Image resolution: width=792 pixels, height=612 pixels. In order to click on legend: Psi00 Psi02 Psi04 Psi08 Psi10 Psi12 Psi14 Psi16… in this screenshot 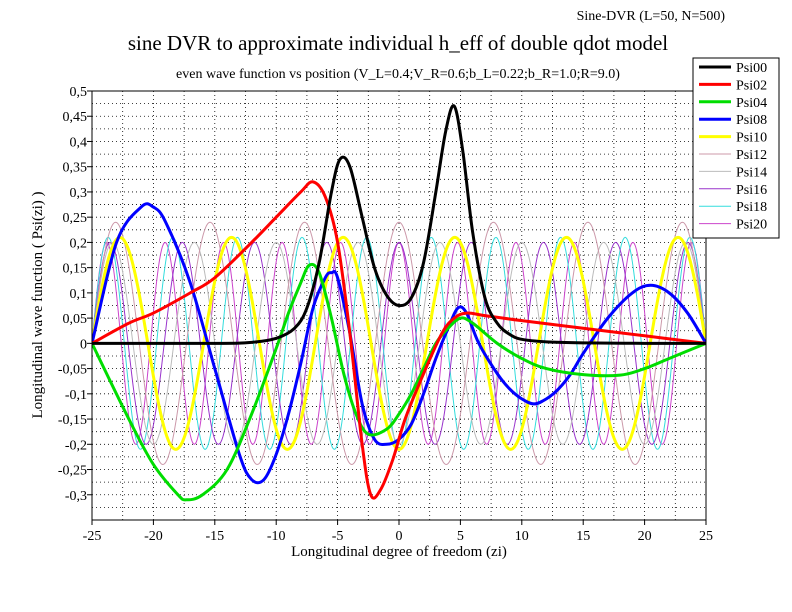, I will do `click(736, 148)`.